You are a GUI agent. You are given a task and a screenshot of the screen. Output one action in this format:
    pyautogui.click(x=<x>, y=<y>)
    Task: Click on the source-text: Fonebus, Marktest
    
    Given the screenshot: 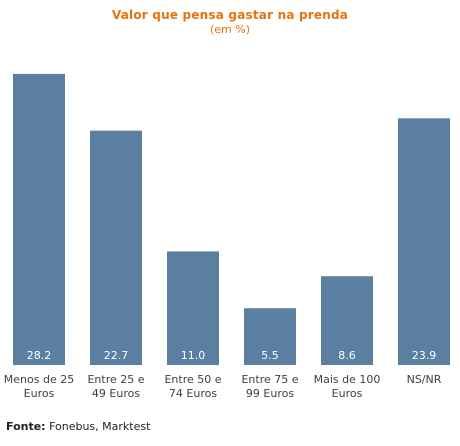 What is the action you would take?
    pyautogui.click(x=100, y=426)
    